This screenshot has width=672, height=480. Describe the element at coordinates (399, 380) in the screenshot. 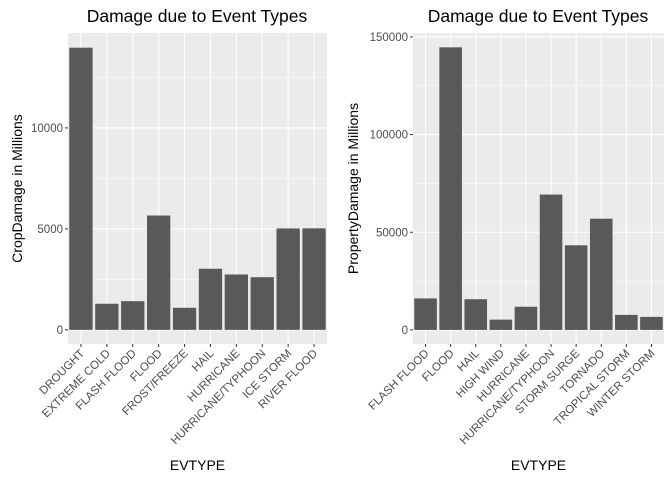

I see `x-tick-label: FLASH FLOOD` at that location.